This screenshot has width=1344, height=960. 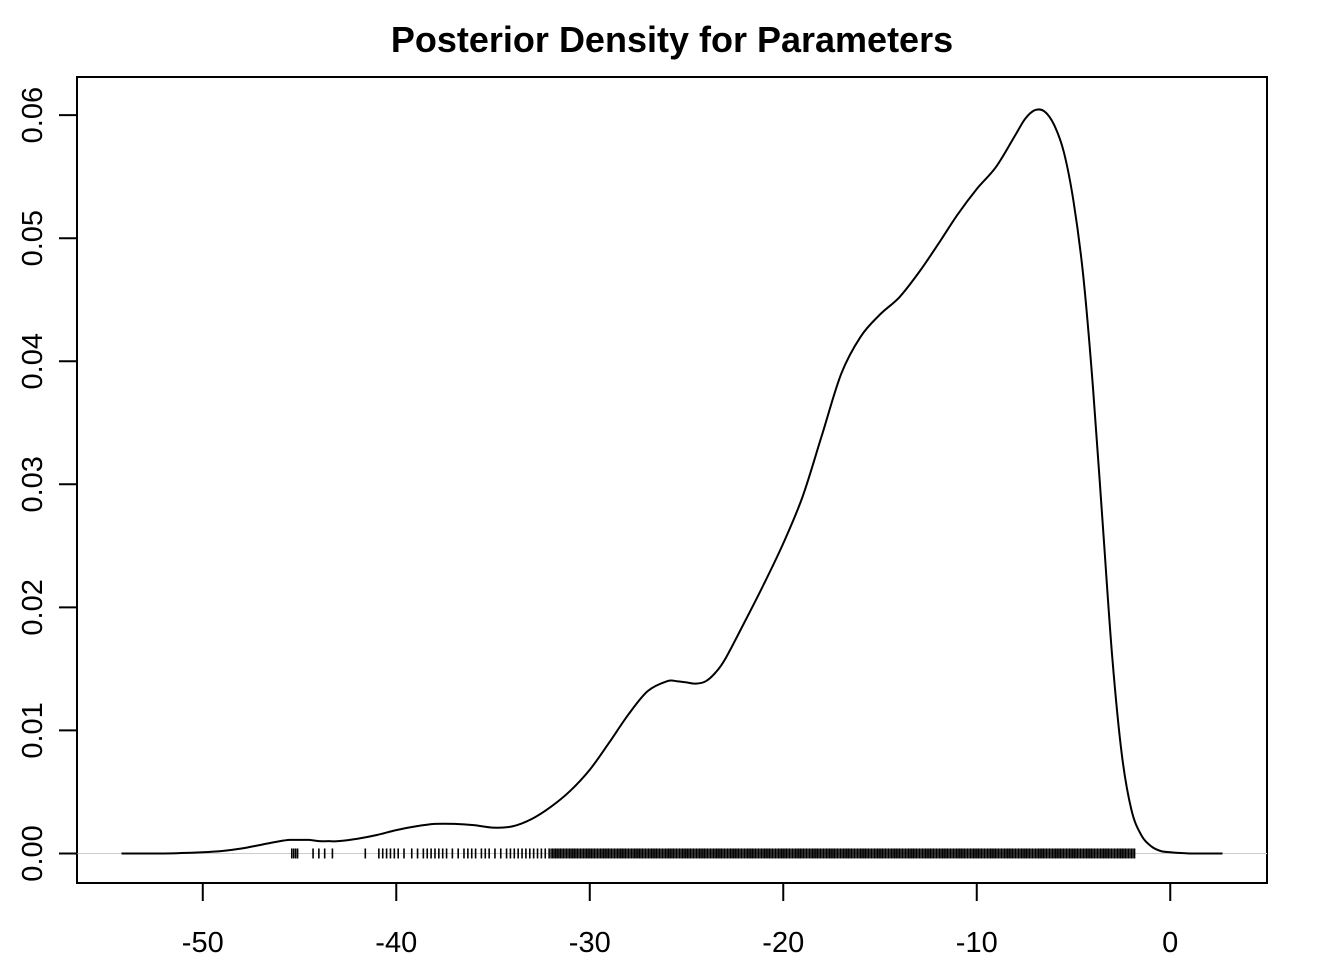 What do you see at coordinates (33, 484) in the screenshot?
I see `y-tick-label: 0.03` at bounding box center [33, 484].